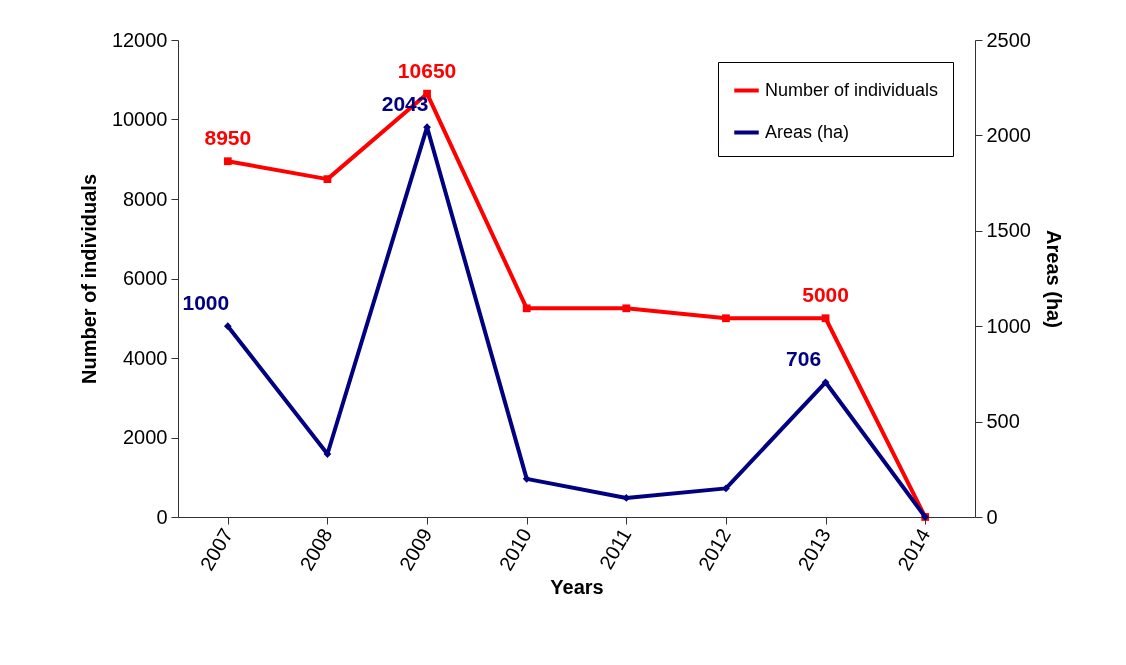 The height and width of the screenshot is (665, 1126). I want to click on y-tick-label: 10000, so click(139, 119).